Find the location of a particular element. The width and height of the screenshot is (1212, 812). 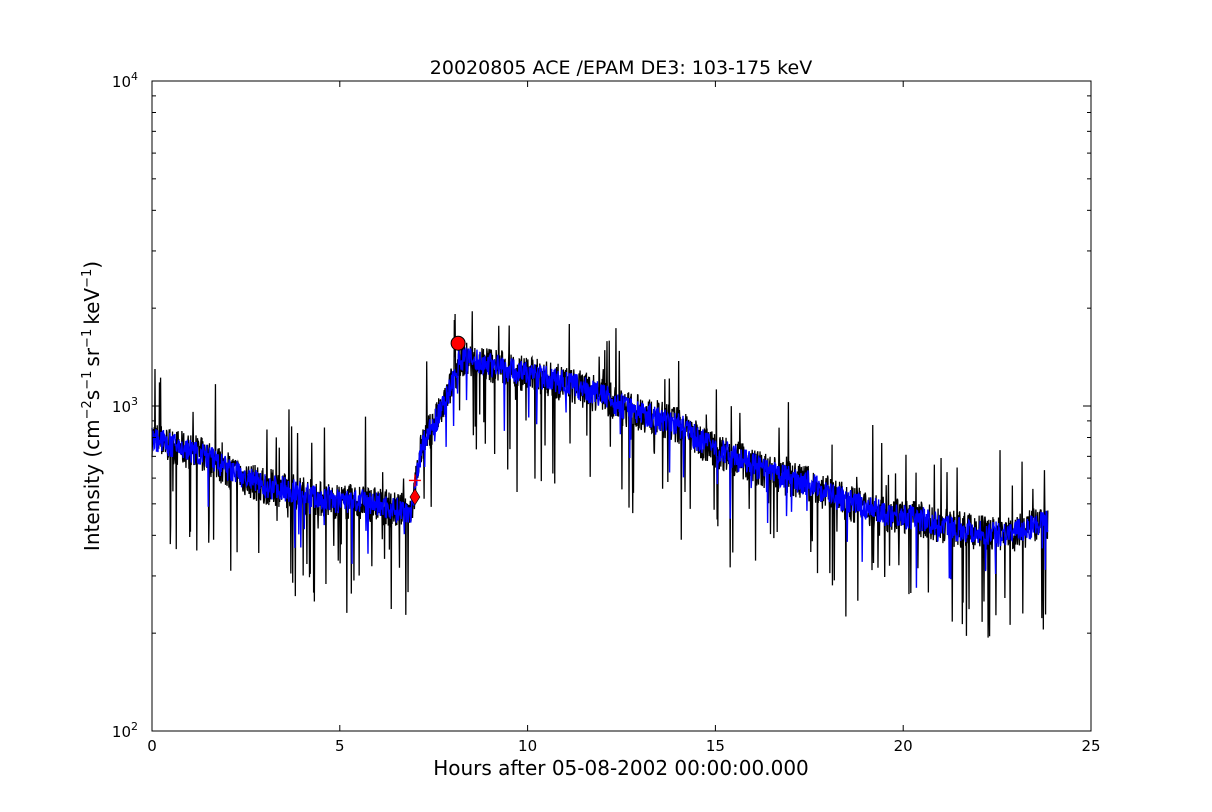

marker-layer is located at coordinates (437, 420).